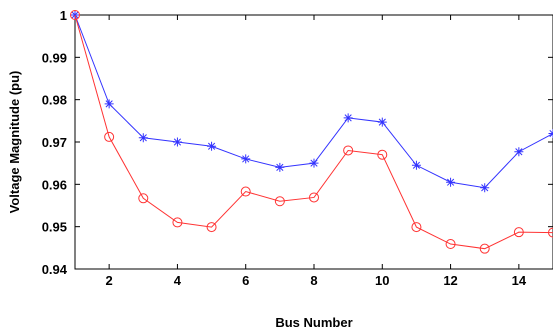 The image size is (553, 331). Describe the element at coordinates (63, 15) in the screenshot. I see `y-tick-label: 1` at that location.